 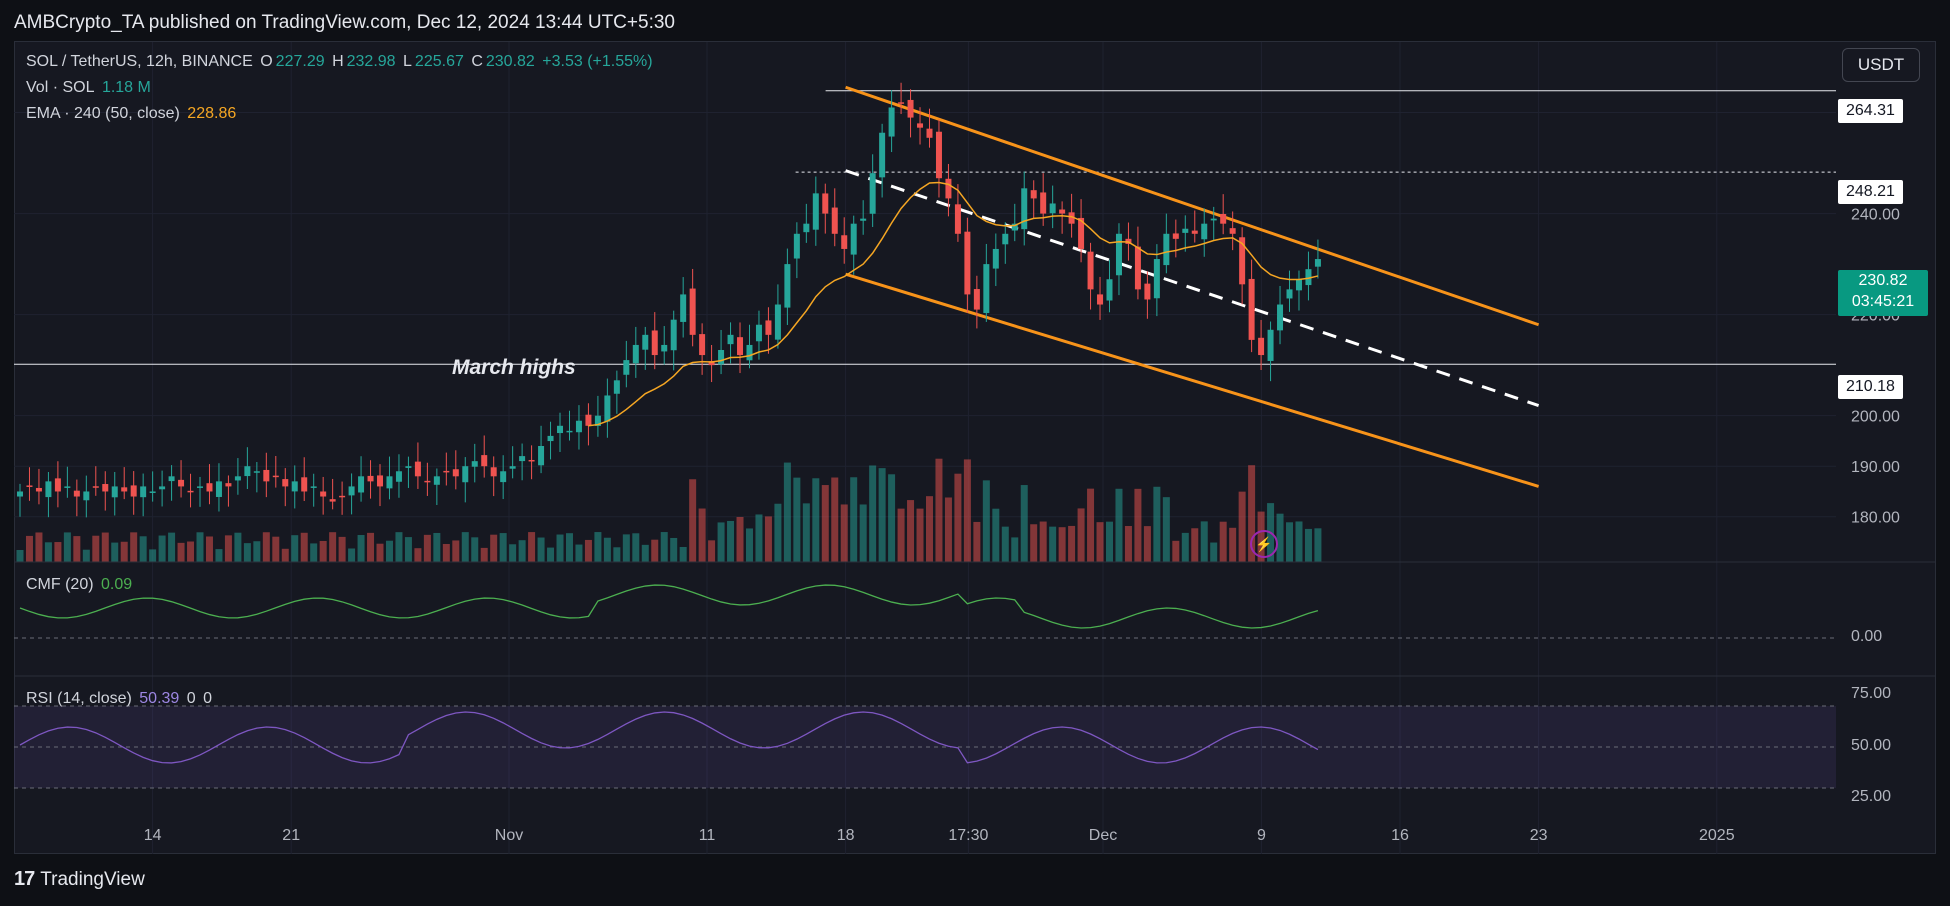 What do you see at coordinates (1870, 192) in the screenshot?
I see `price-tag-248: 248.21` at bounding box center [1870, 192].